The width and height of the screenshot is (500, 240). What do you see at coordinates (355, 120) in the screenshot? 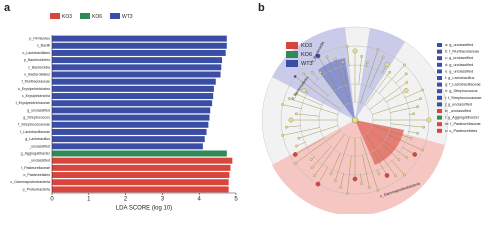
I see `root-node` at bounding box center [355, 120].